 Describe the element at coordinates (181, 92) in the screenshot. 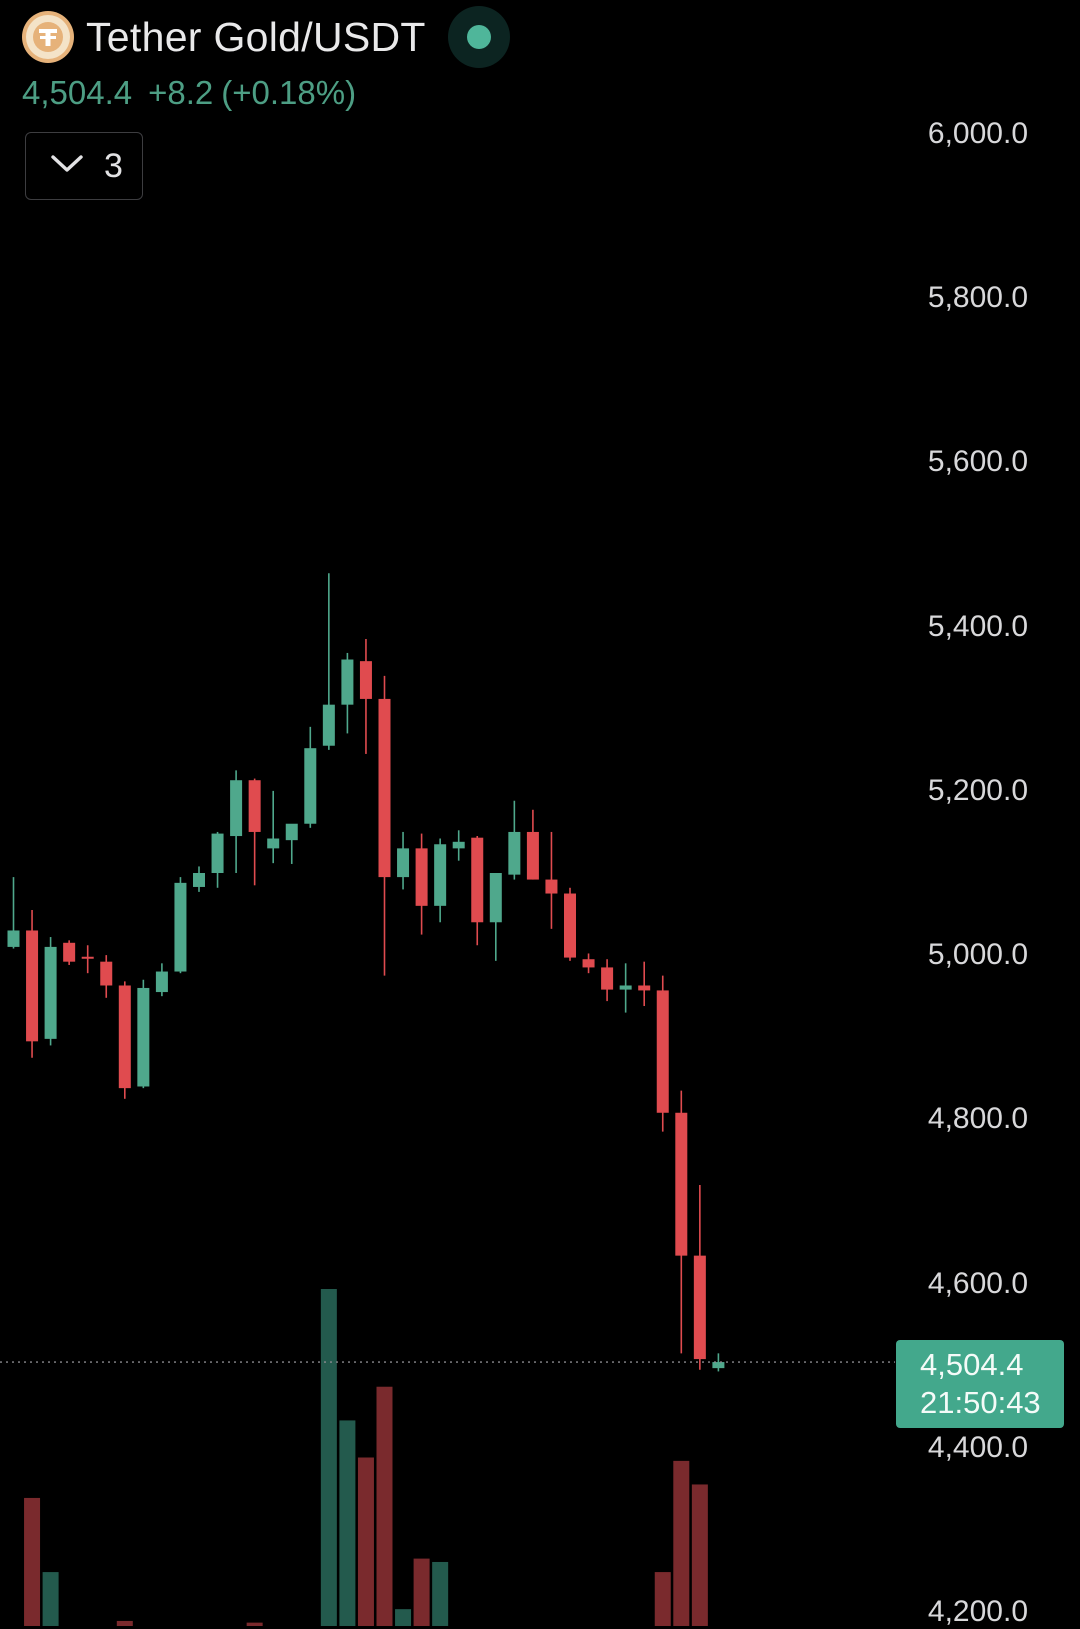

I see `price-change: +8.2` at that location.